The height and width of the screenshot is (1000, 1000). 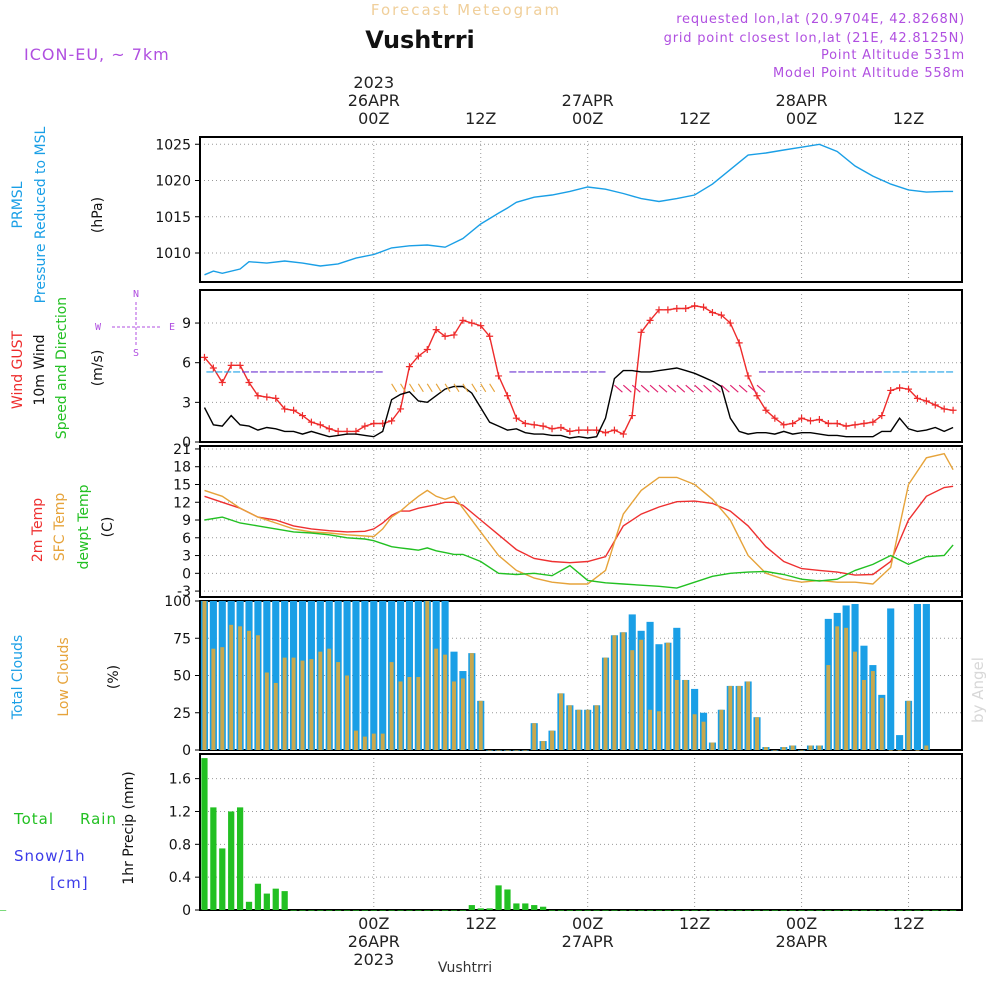 What do you see at coordinates (374, 941) in the screenshot?
I see `bottom-time-label: 26APR` at bounding box center [374, 941].